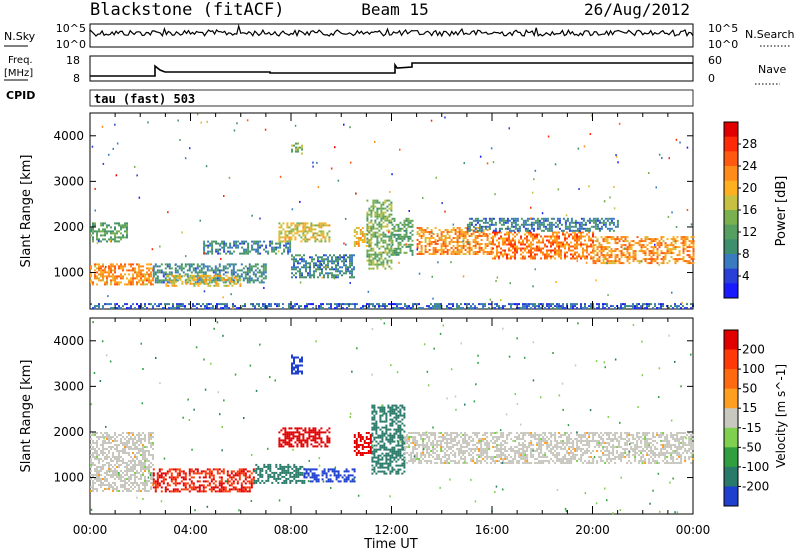 The height and width of the screenshot is (554, 800). Describe the element at coordinates (68, 273) in the screenshot. I see `y-tick-label: 1000` at that location.